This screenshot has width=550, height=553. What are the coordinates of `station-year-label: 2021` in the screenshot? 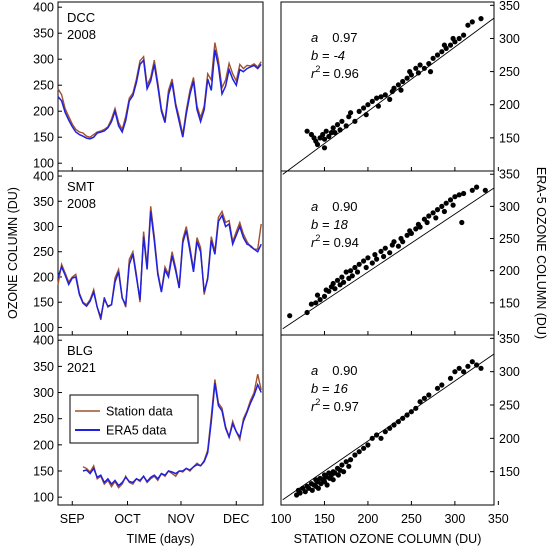 It's located at (81, 367).